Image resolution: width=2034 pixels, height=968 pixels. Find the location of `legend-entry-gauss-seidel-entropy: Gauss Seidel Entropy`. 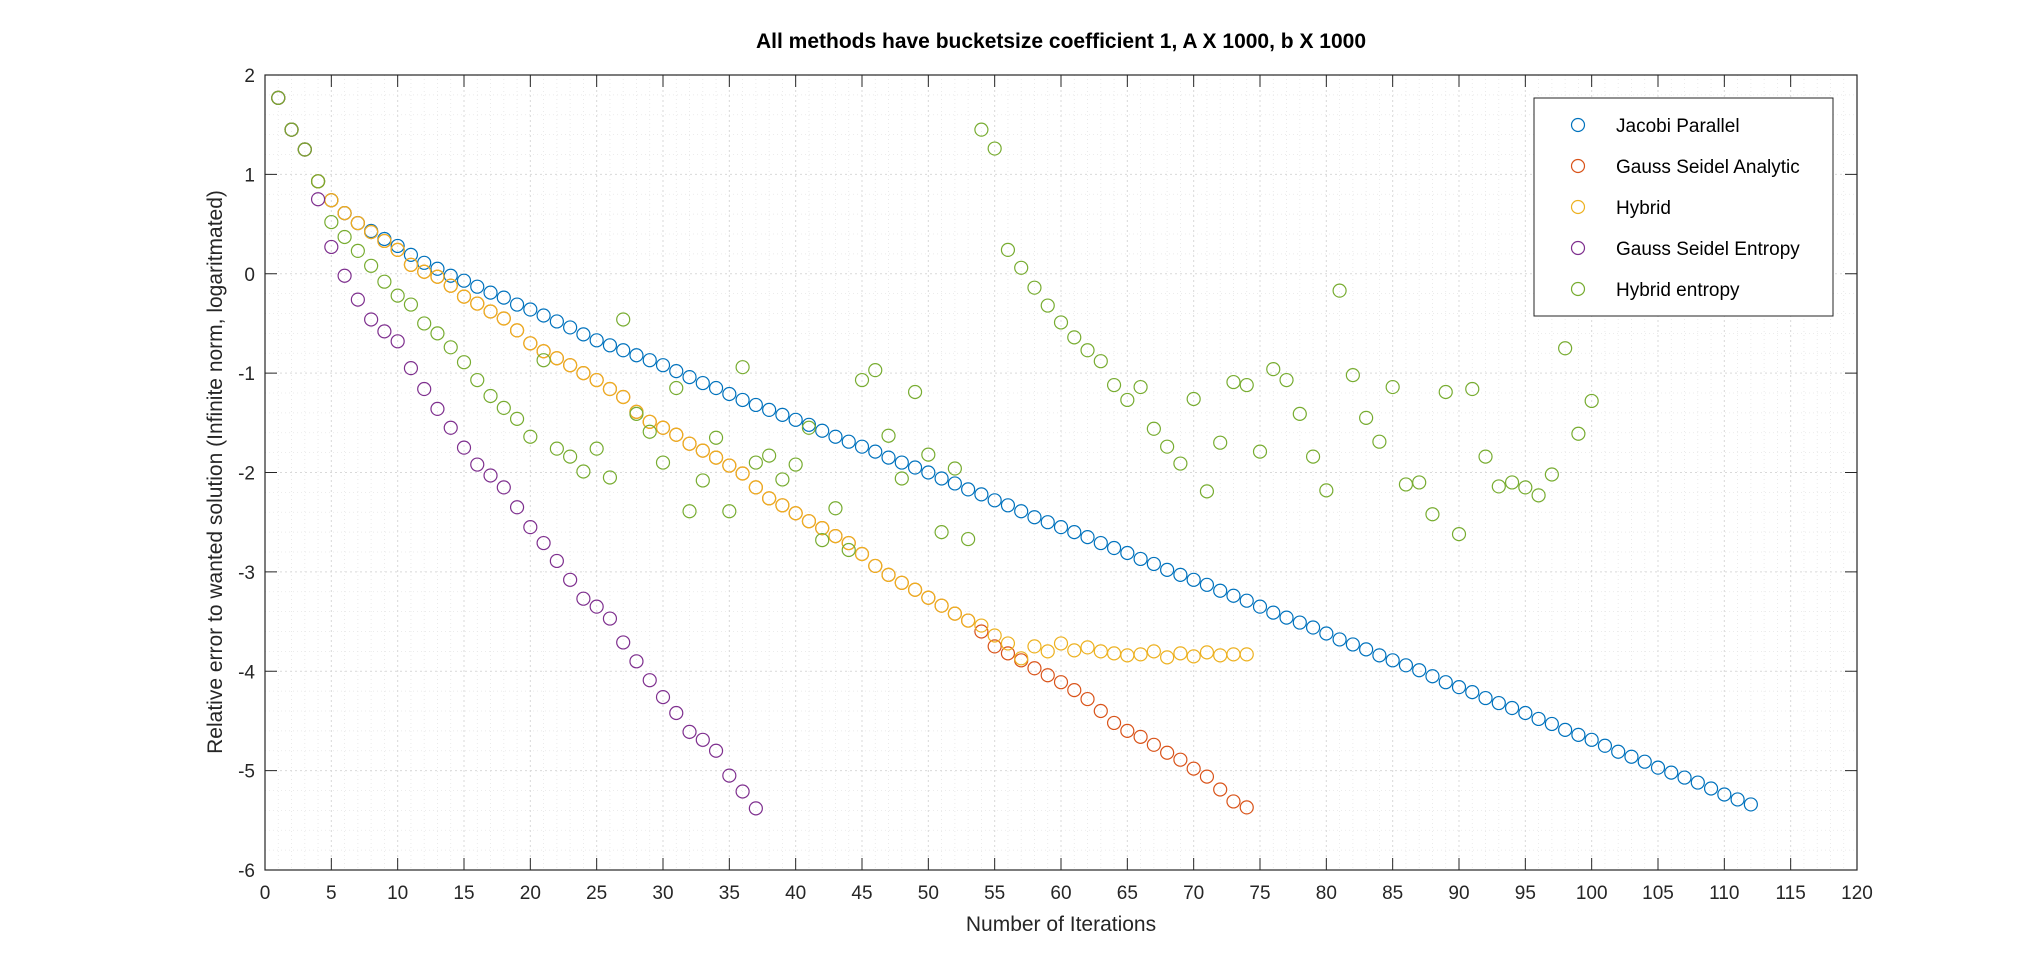

legend-entry-gauss-seidel-entropy: Gauss Seidel Entropy is located at coordinates (1685, 249).